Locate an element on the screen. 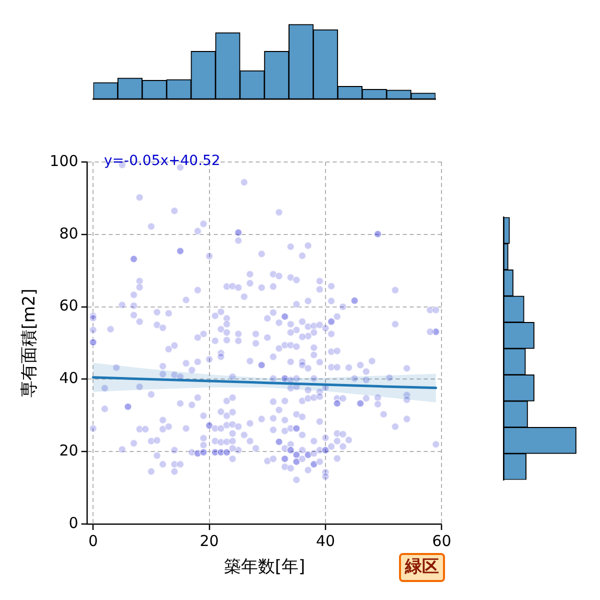  y-tick-label: 0 is located at coordinates (73, 523).